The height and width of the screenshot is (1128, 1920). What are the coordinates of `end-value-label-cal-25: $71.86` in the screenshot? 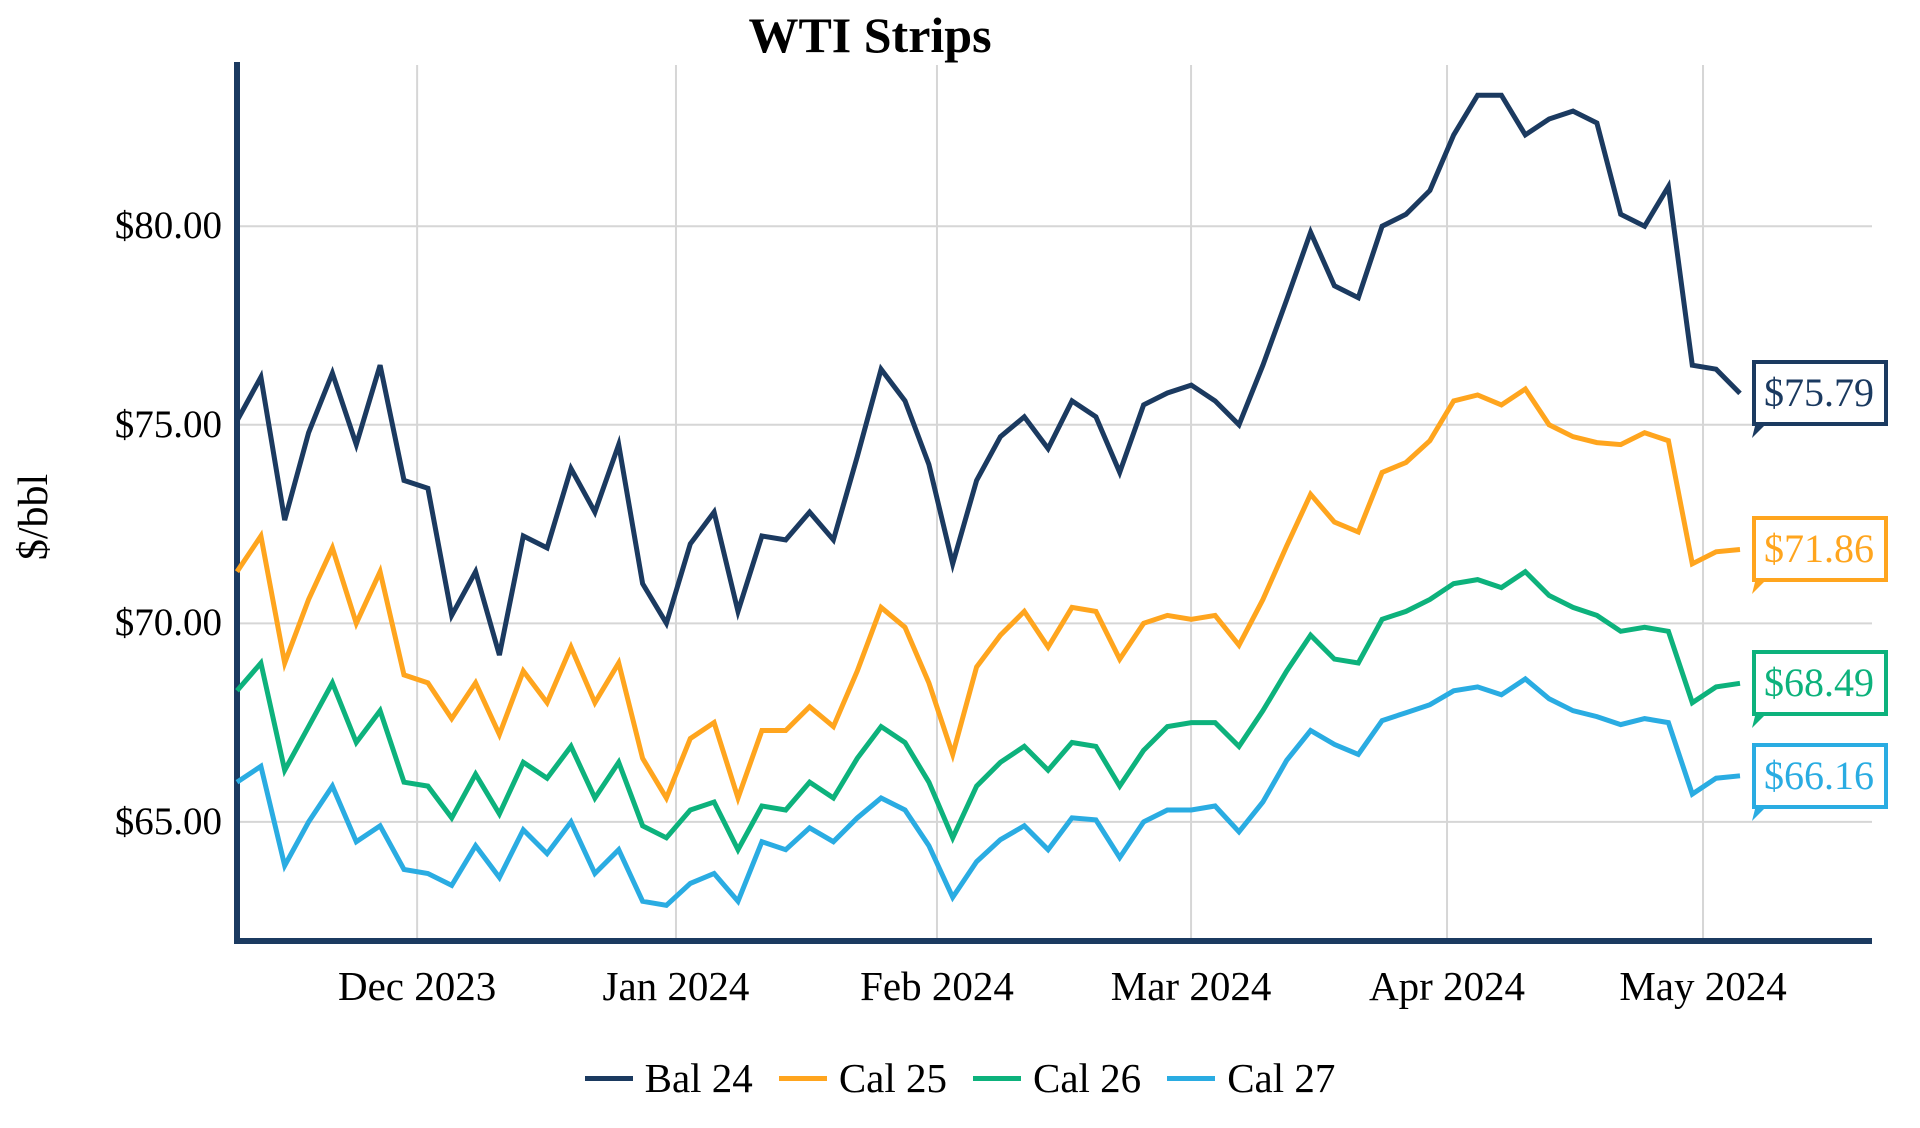 It's located at (1820, 555).